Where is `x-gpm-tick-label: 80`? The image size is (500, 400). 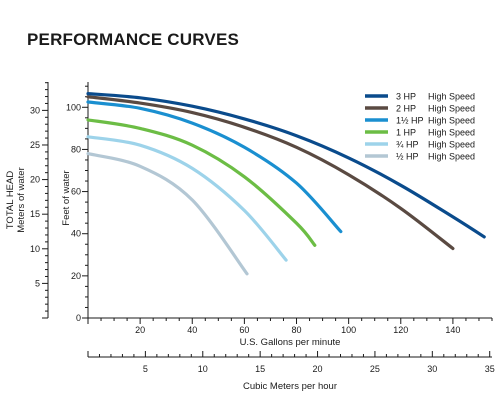 x-gpm-tick-label: 80 is located at coordinates (297, 330).